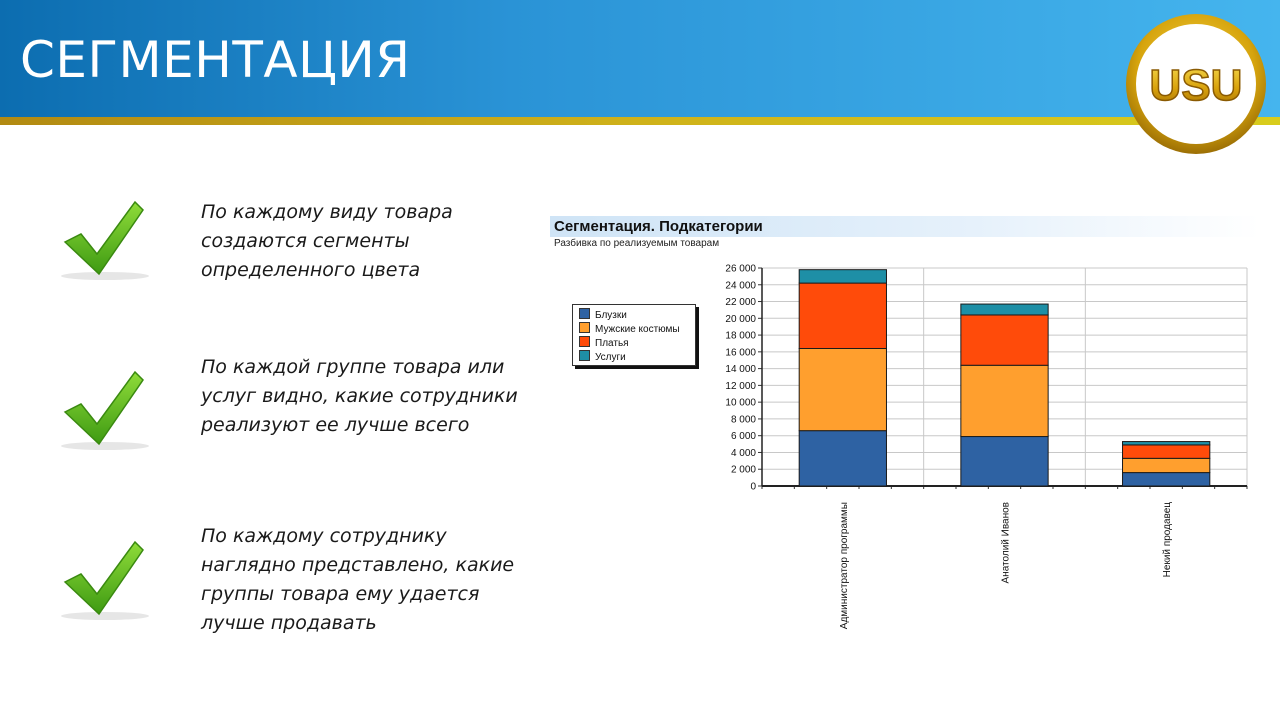  What do you see at coordinates (637, 329) in the screenshot?
I see `legend-label: Мужские костюмы` at bounding box center [637, 329].